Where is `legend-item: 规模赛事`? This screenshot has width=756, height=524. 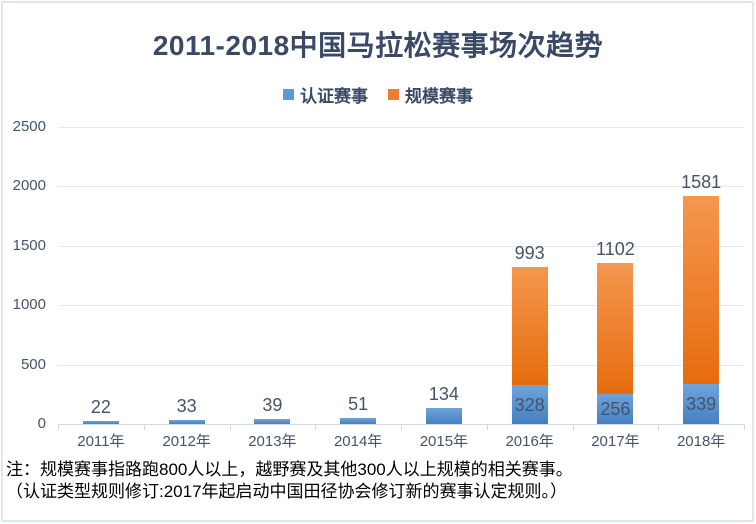
legend-item: 规模赛事 is located at coordinates (430, 94).